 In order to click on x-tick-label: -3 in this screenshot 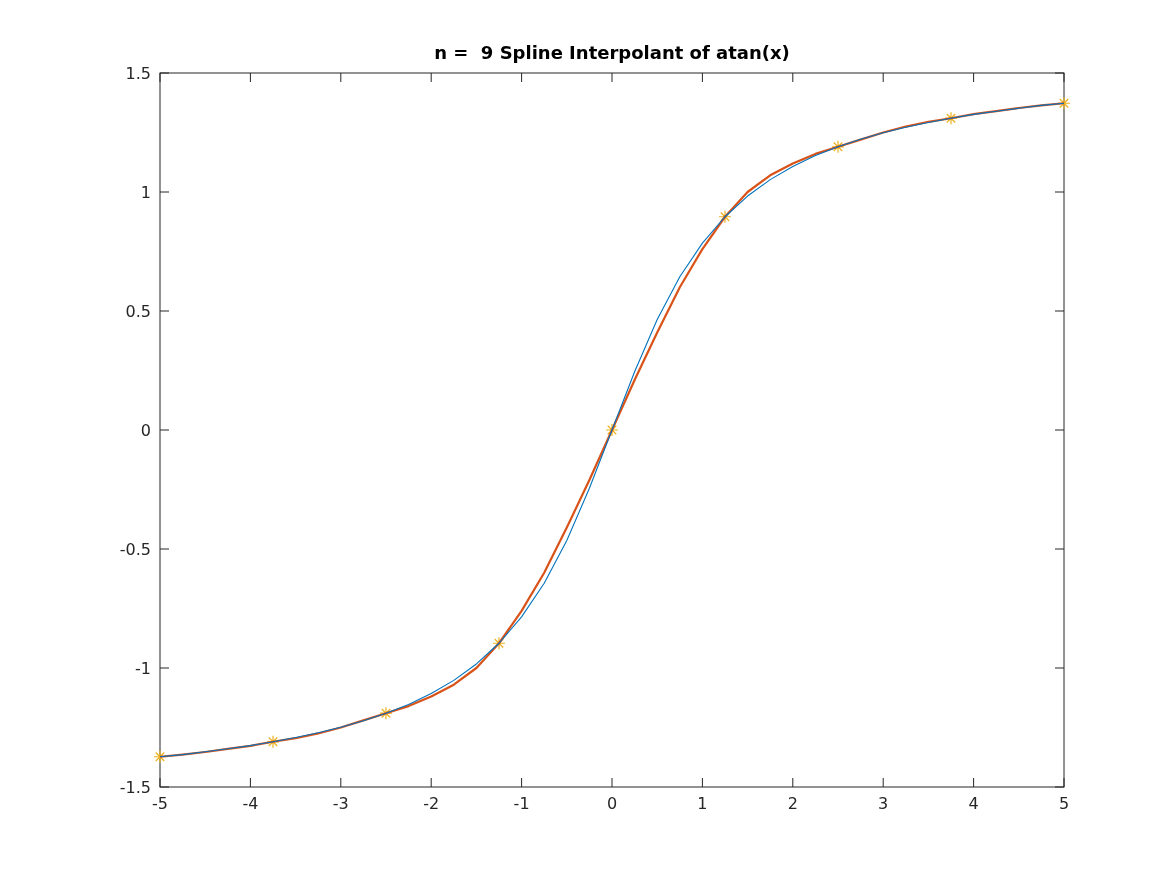, I will do `click(340, 803)`.